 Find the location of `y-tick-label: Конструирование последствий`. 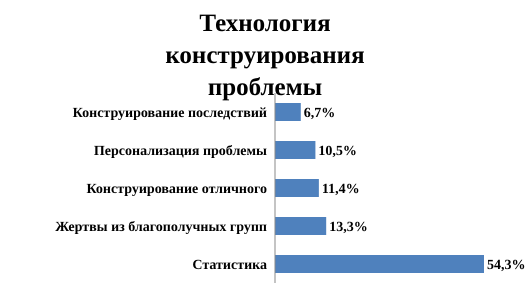

y-tick-label: Конструирование последствий is located at coordinates (169, 113).